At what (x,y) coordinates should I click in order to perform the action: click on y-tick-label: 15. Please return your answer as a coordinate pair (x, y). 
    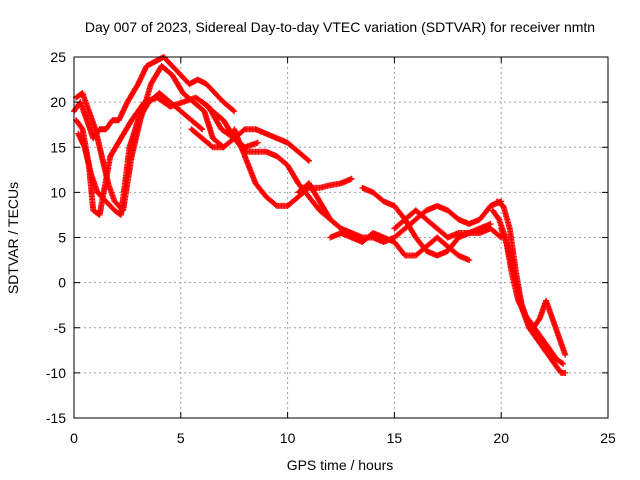
    Looking at the image, I should click on (58, 147).